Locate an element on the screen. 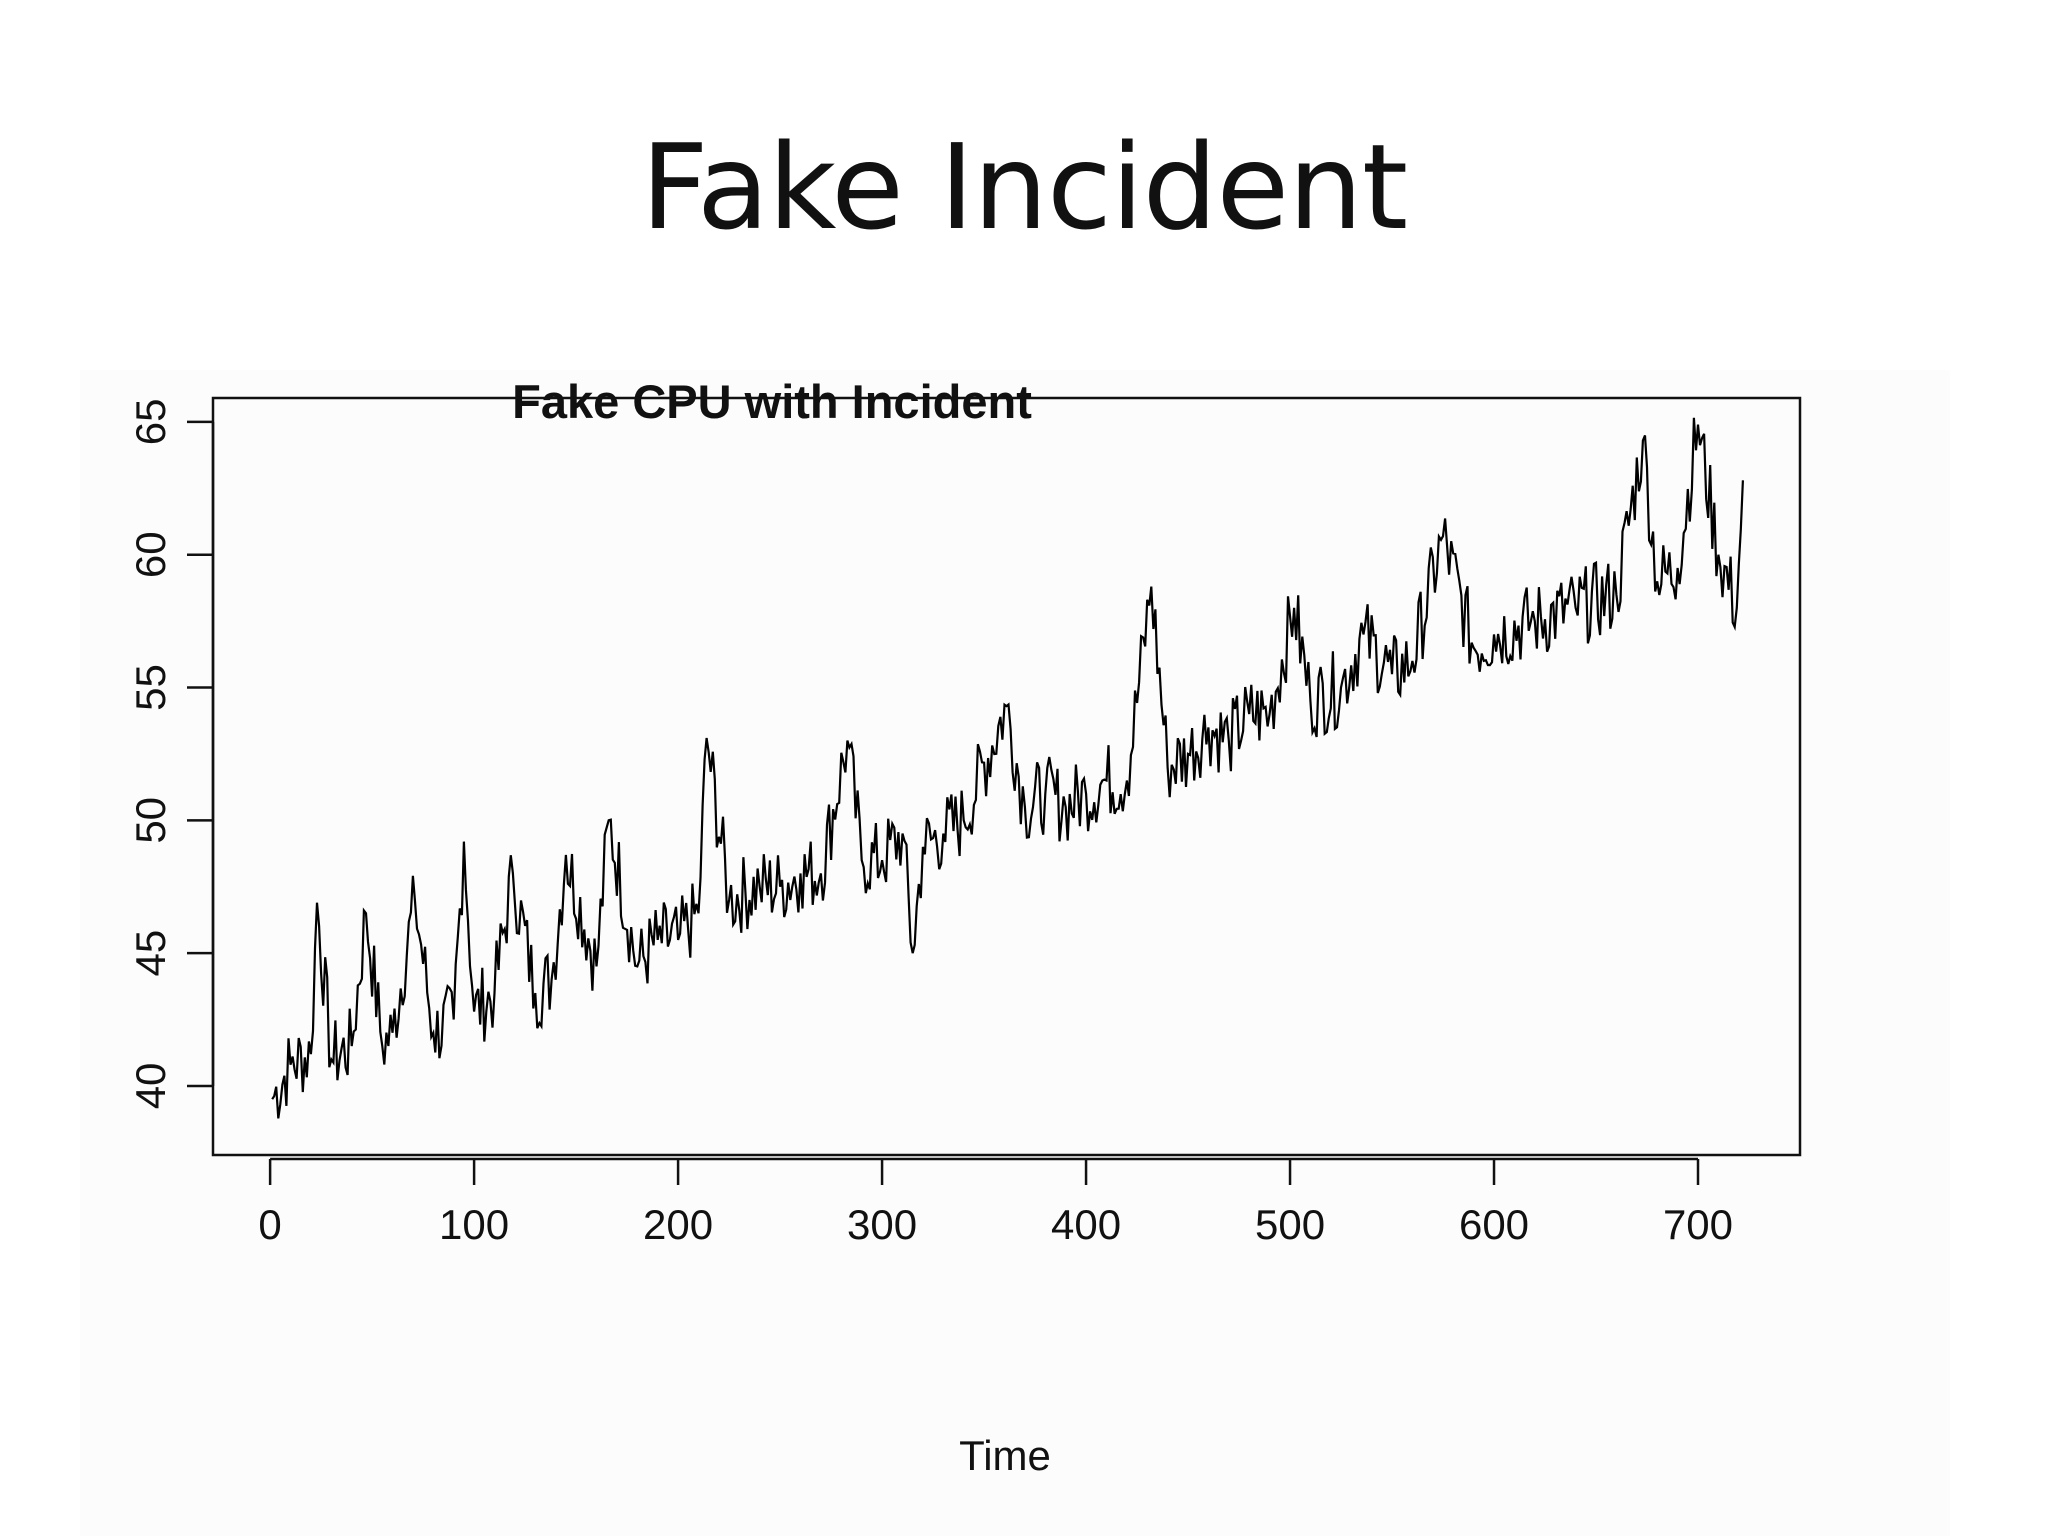 This screenshot has height=1536, width=2048. chart-title: Fake CPU with Incident is located at coordinates (772, 401).